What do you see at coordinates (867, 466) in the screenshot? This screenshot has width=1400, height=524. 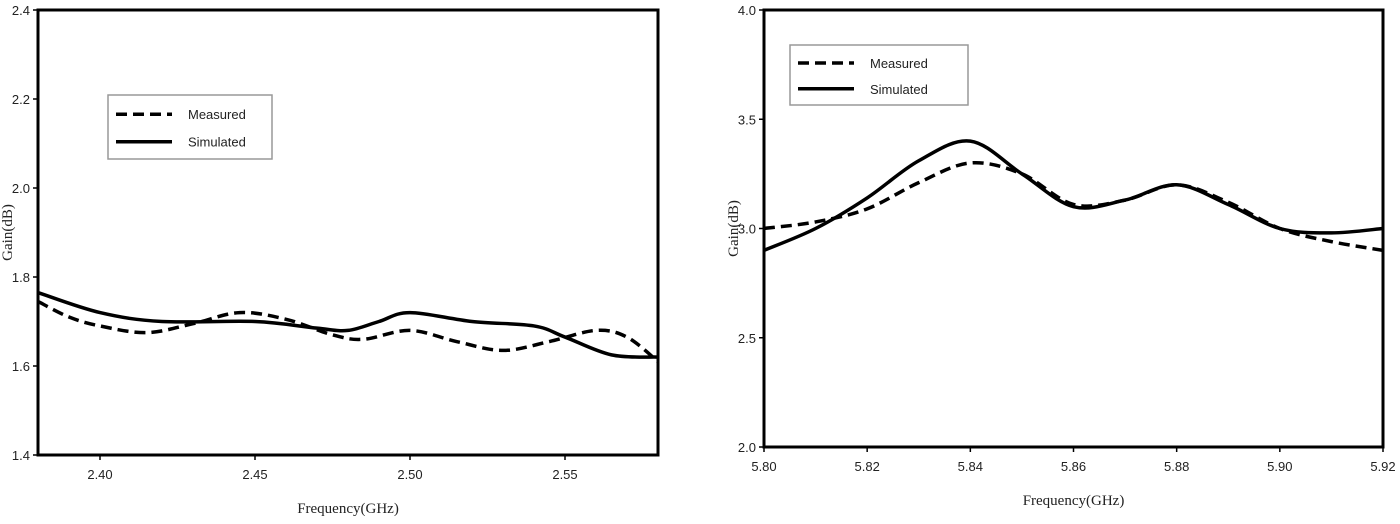 I see `x-tick-label: 5.82` at bounding box center [867, 466].